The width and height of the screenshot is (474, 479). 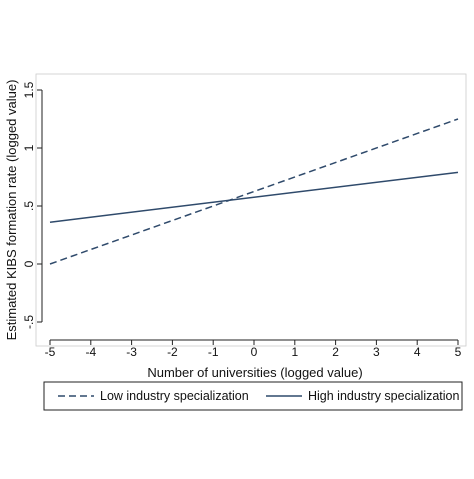 I want to click on x-tick-label: -4, so click(x=90, y=352).